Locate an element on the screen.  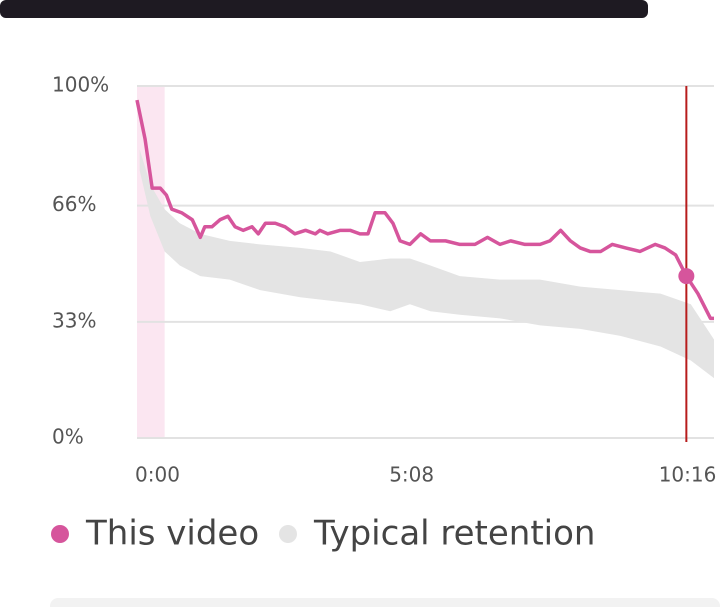
current-position-dot is located at coordinates (686, 276).